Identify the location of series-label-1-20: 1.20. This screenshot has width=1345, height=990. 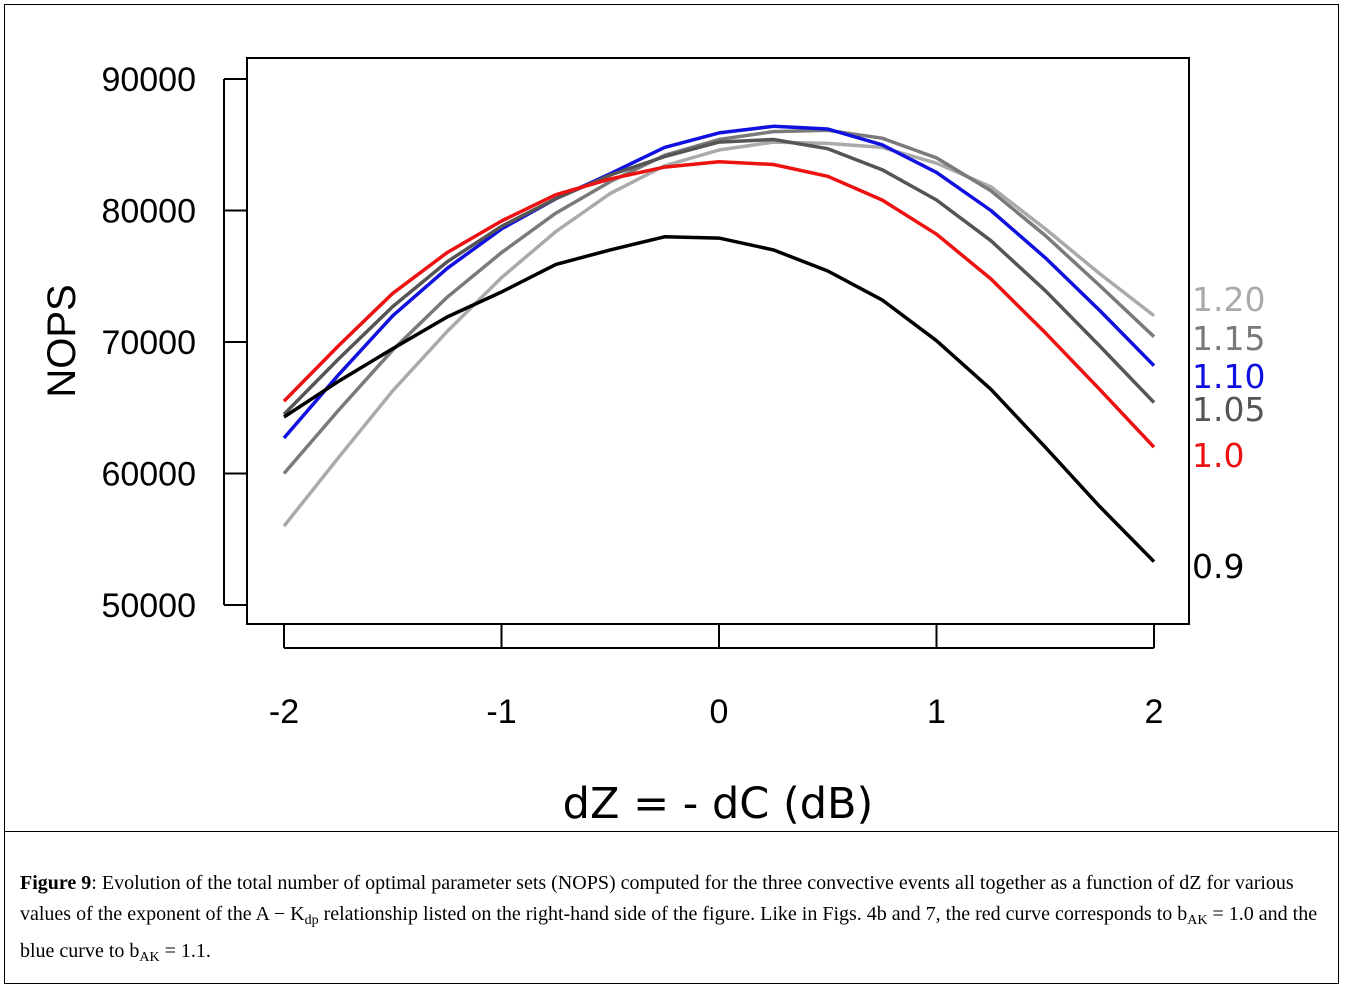
(1228, 299).